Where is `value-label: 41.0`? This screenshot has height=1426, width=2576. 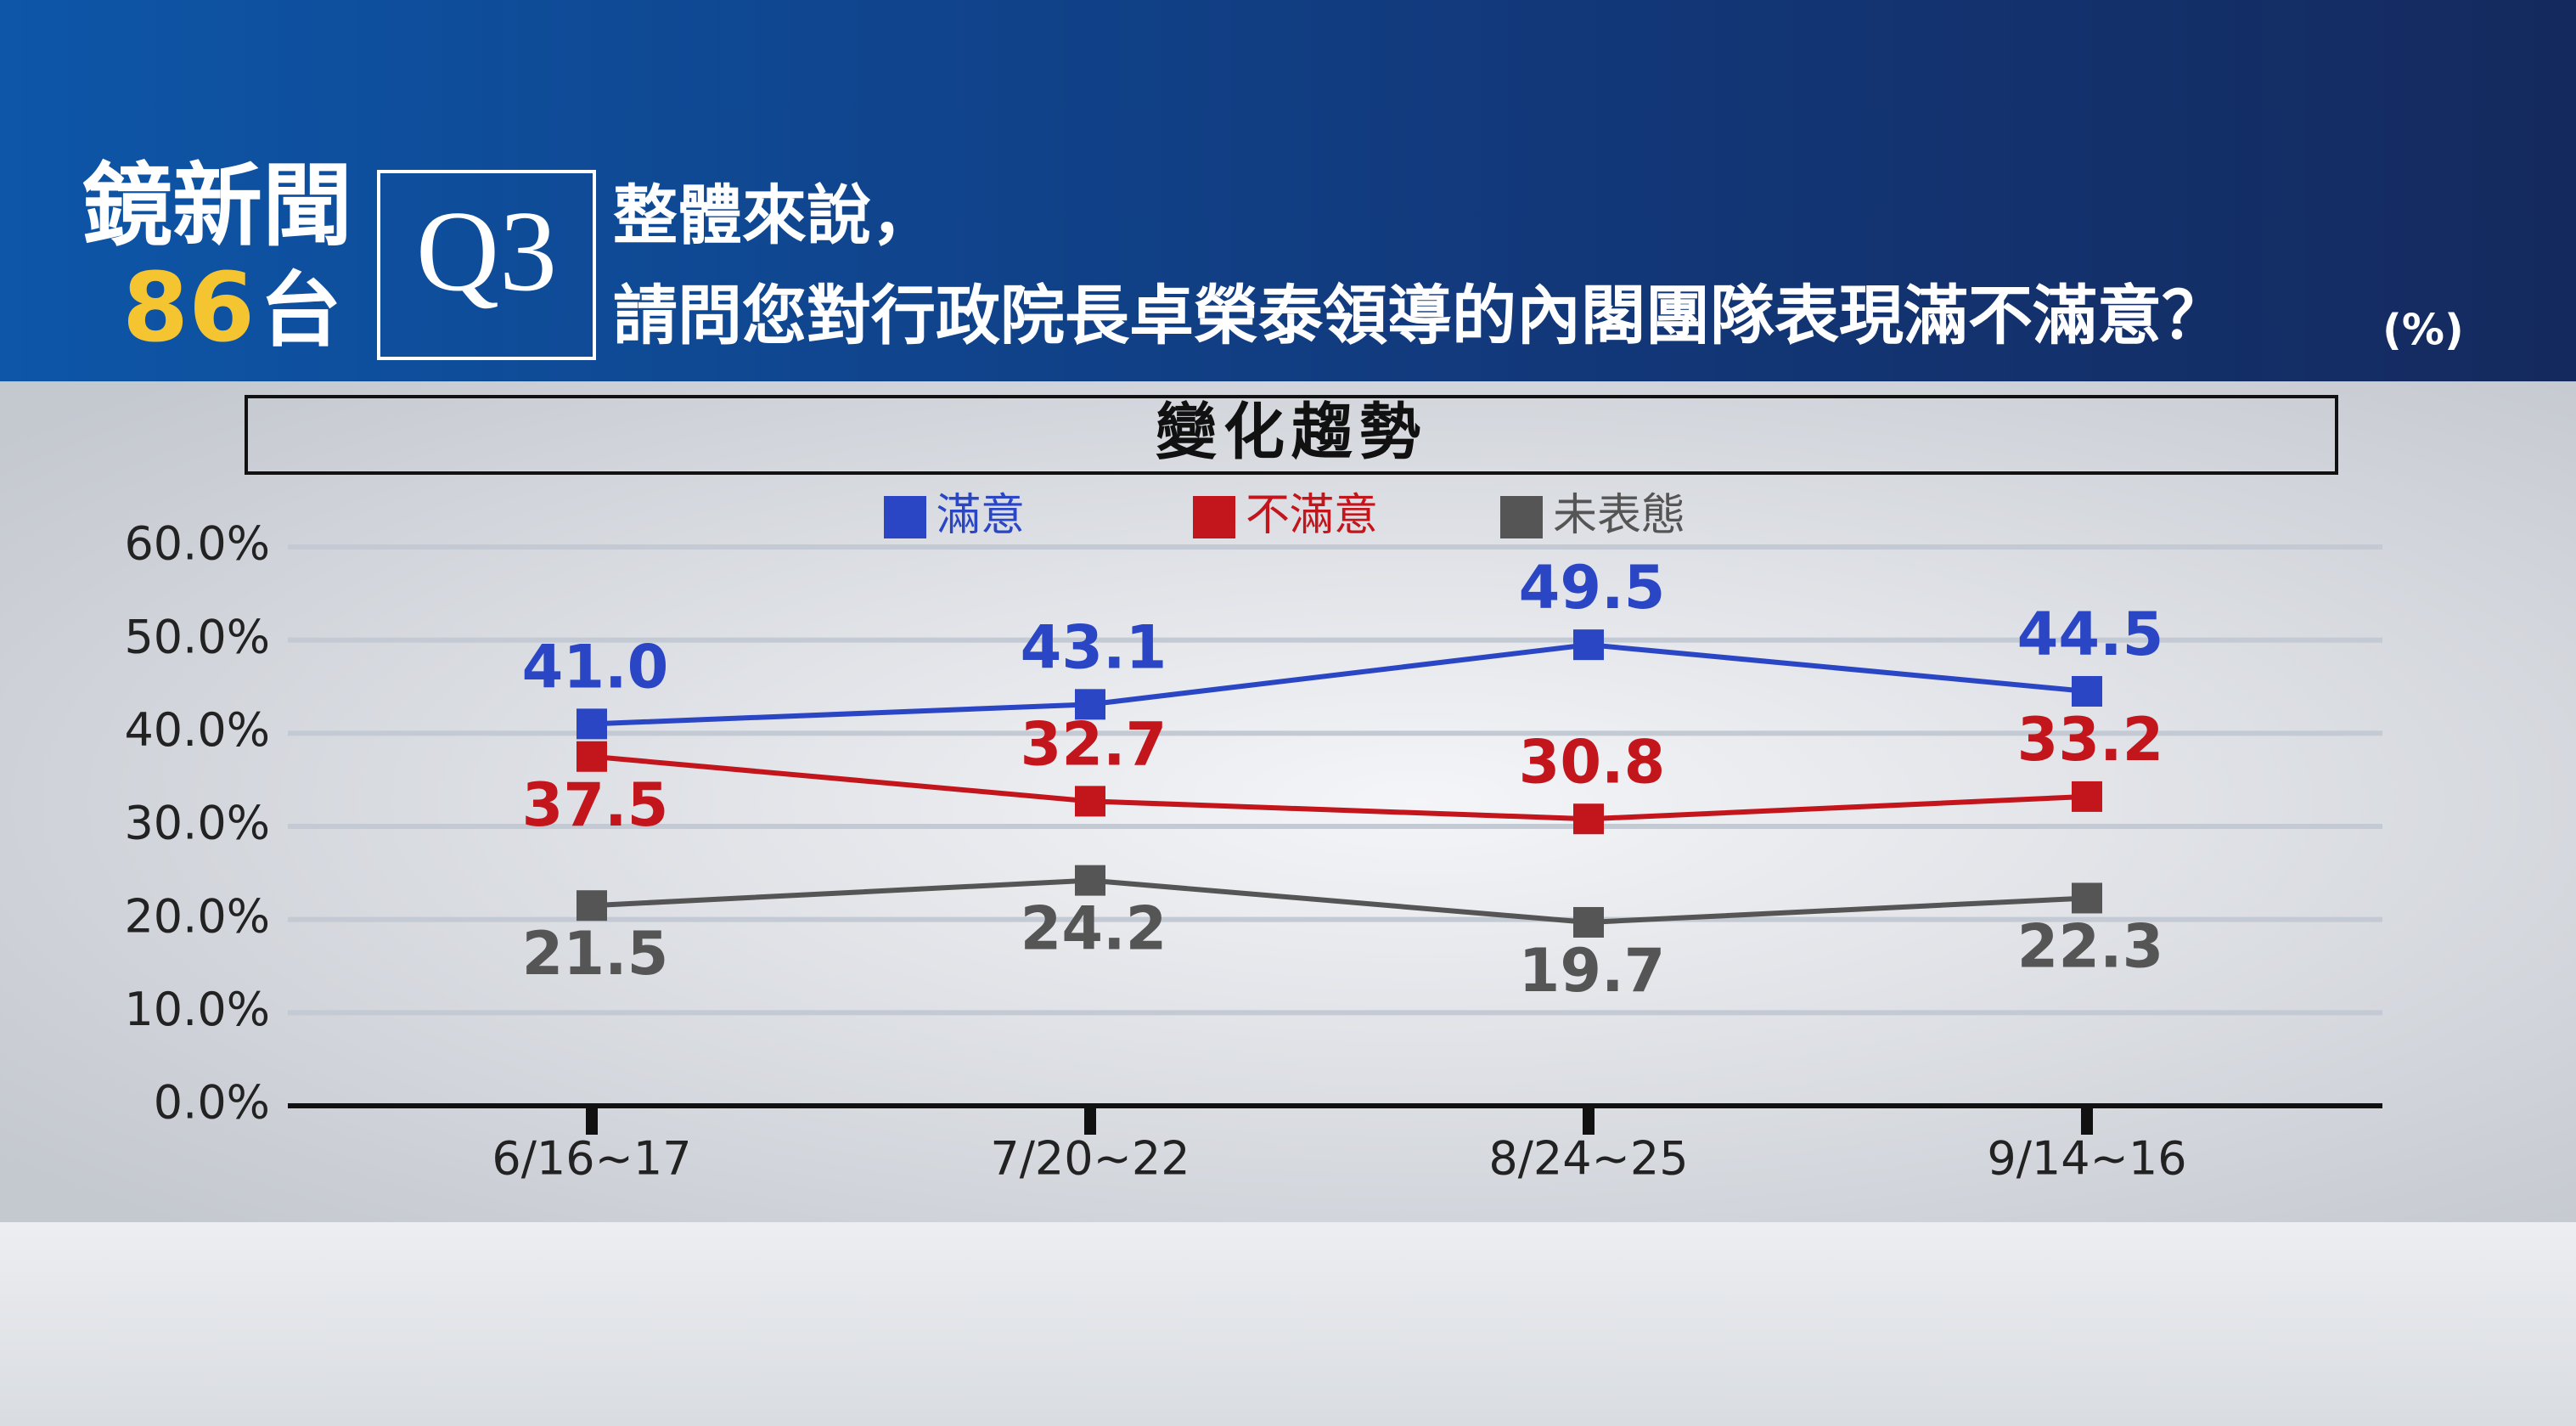 value-label: 41.0 is located at coordinates (595, 667).